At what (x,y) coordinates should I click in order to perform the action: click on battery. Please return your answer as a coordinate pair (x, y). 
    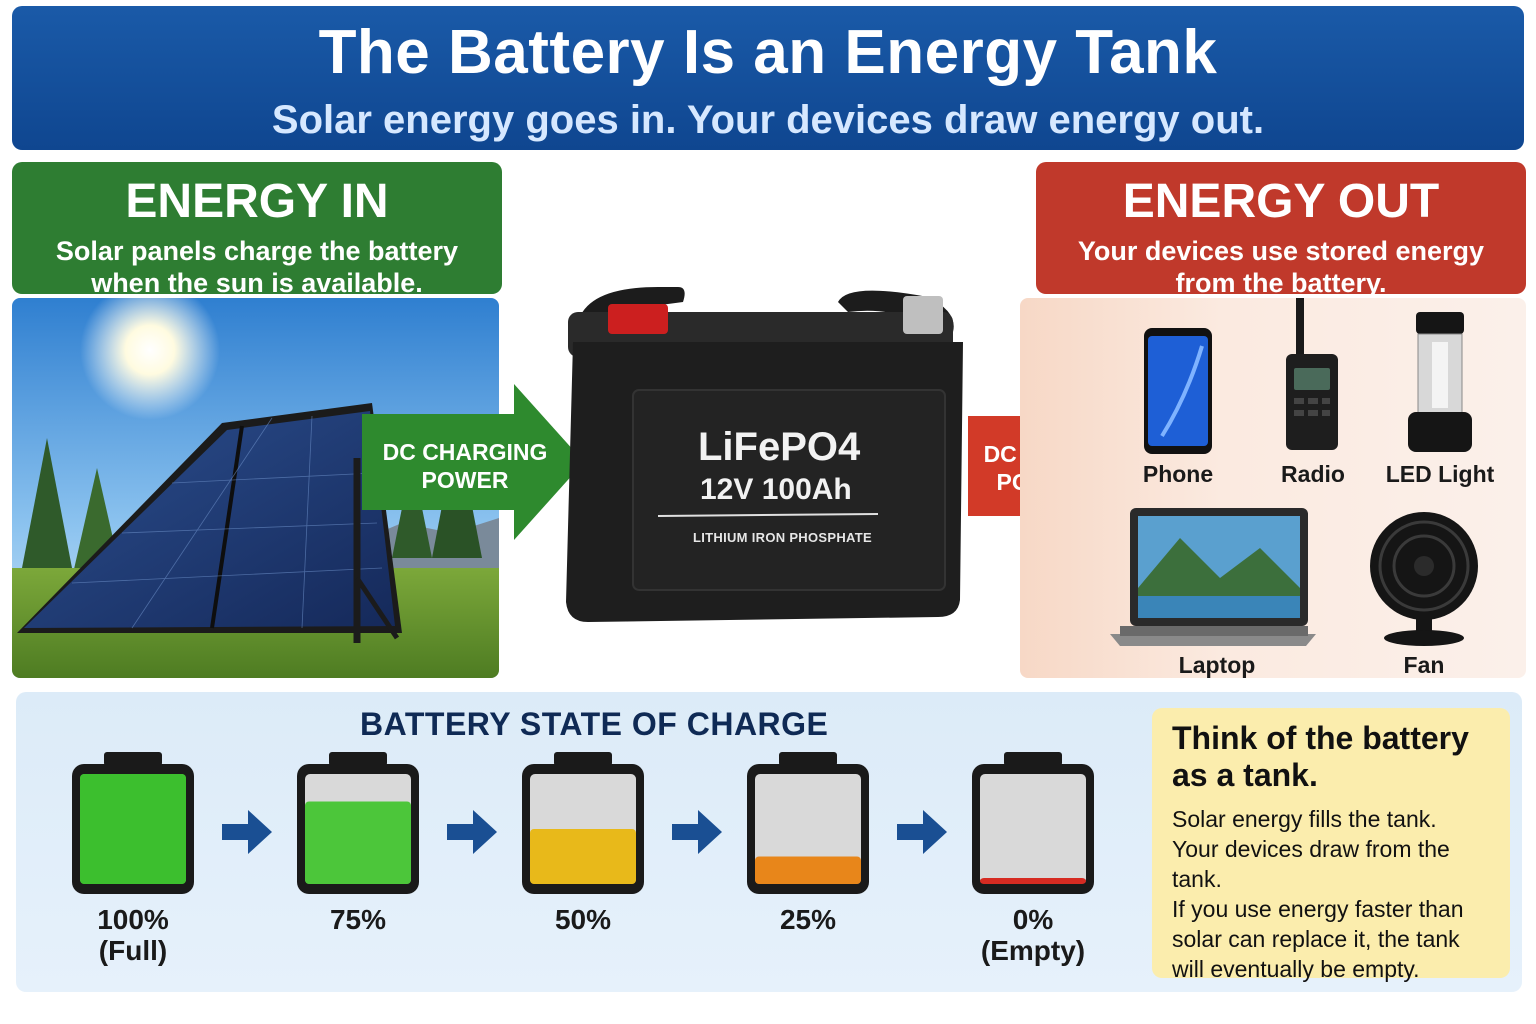
    Looking at the image, I should click on (763, 462).